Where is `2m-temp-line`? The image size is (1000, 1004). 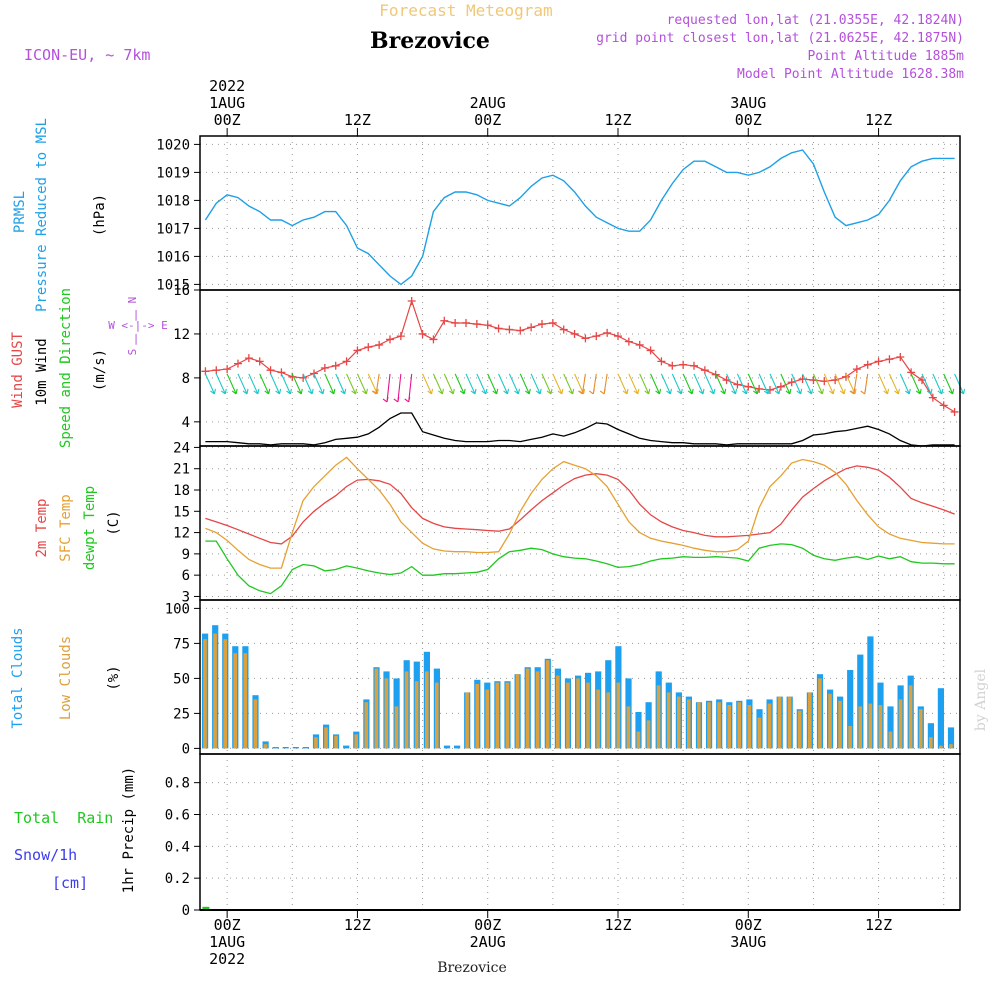 2m-temp-line is located at coordinates (580, 505).